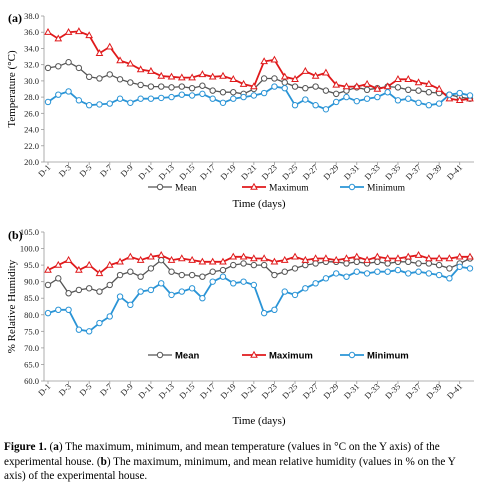 The height and width of the screenshot is (485, 482). What do you see at coordinates (31, 282) in the screenshot?
I see `y-tick-label: 90.0` at bounding box center [31, 282].